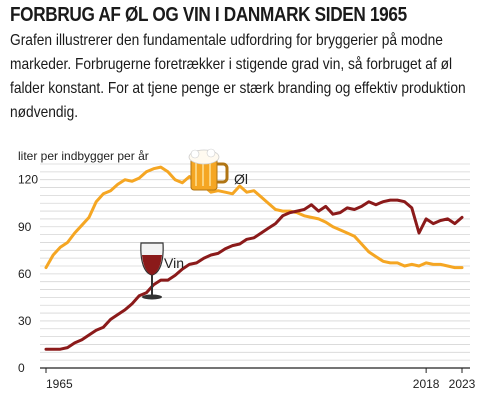 The height and width of the screenshot is (408, 480). What do you see at coordinates (208, 169) in the screenshot?
I see `beer-mug-icon` at bounding box center [208, 169].